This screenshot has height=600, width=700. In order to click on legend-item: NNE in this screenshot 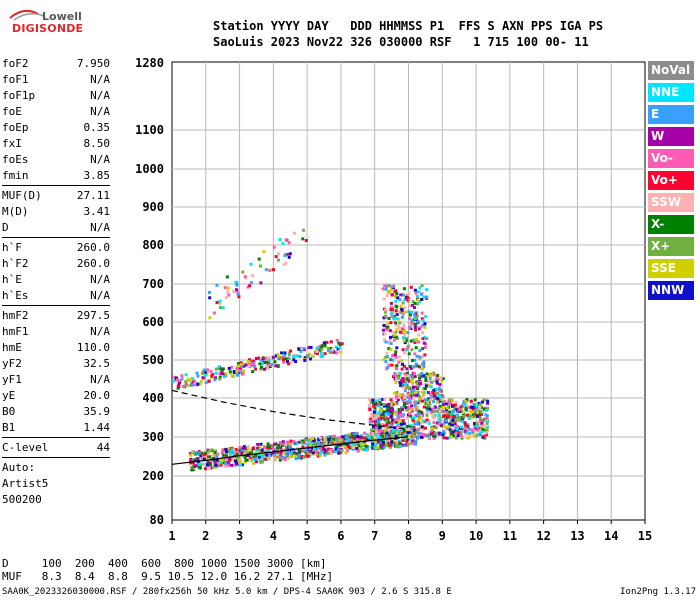, I will do `click(671, 92)`.